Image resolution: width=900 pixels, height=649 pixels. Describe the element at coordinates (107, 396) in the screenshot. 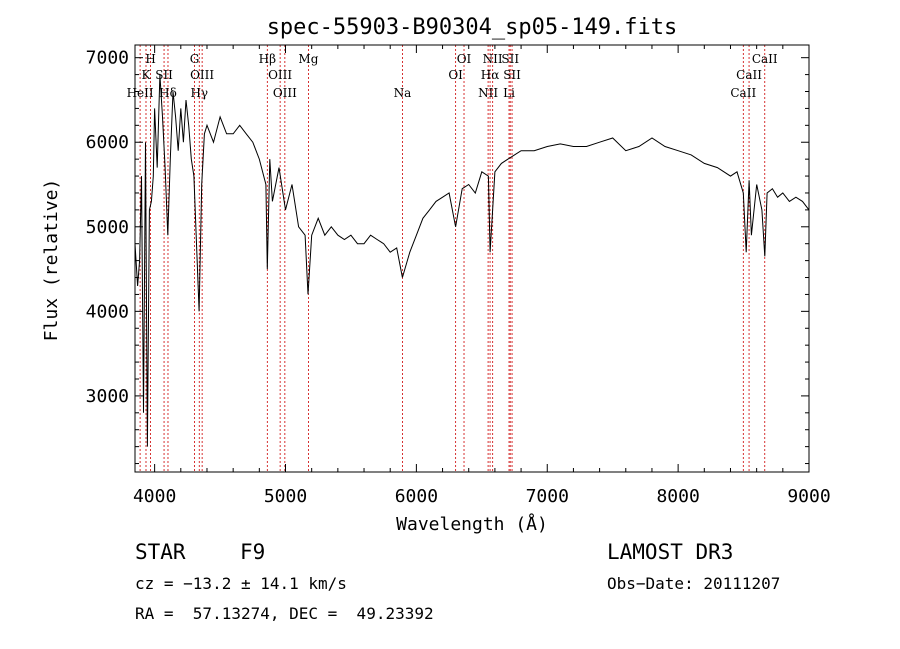

I see `y-tick-label: 3000` at that location.